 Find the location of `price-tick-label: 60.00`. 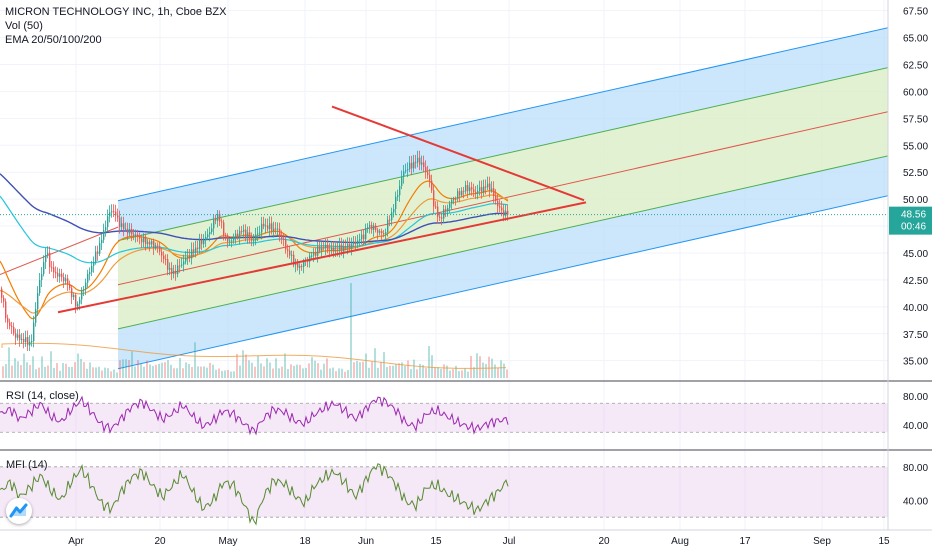

price-tick-label: 60.00 is located at coordinates (915, 92).